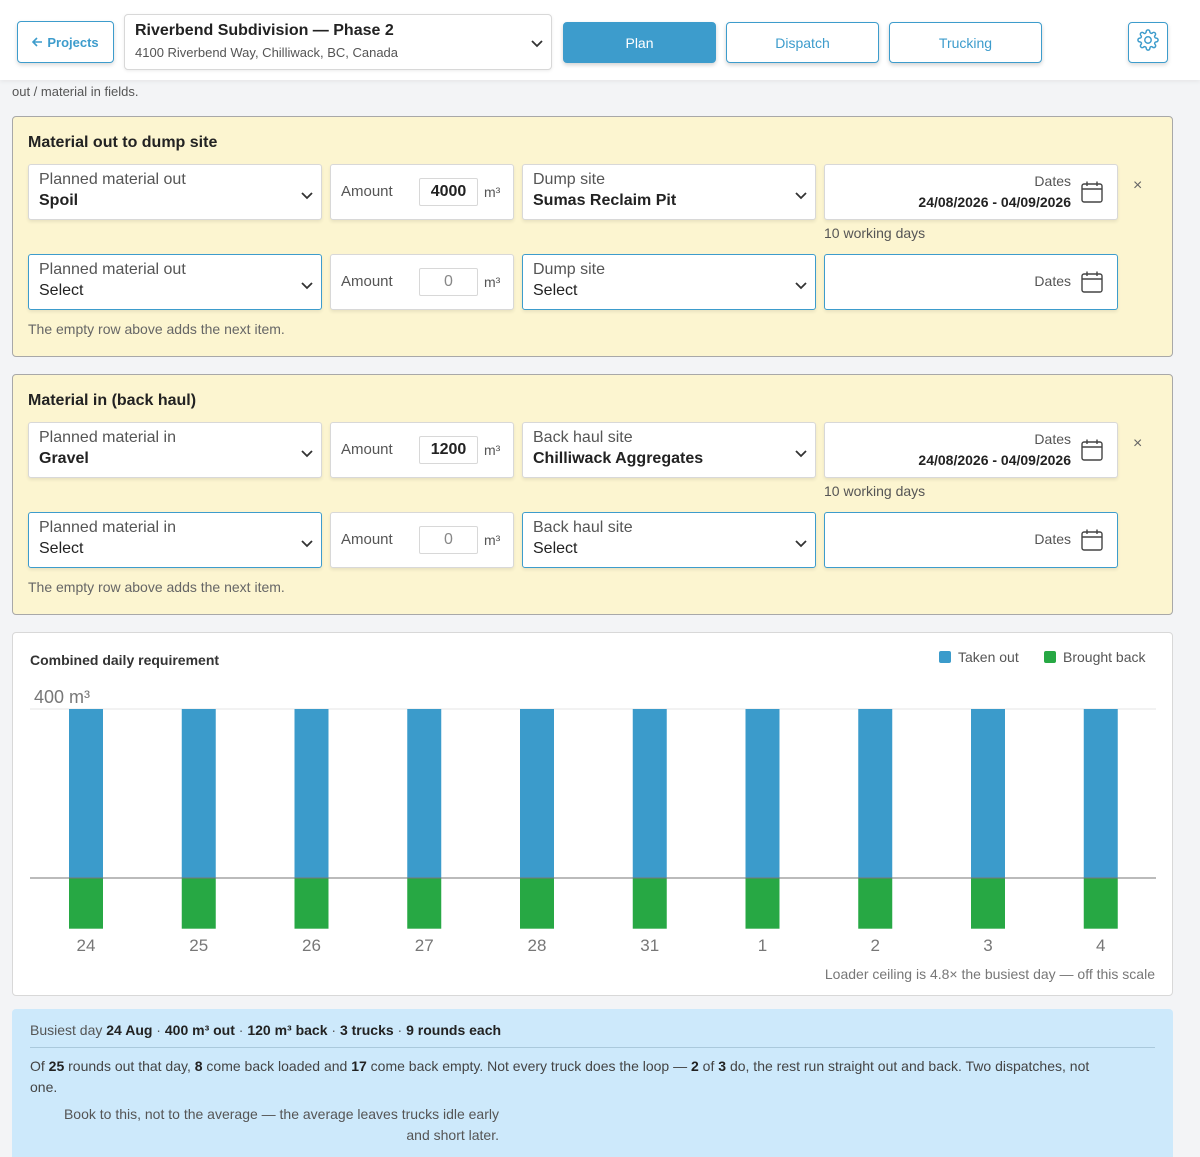 The height and width of the screenshot is (1157, 1200). I want to click on empty-row-hint: The empty row above adds the next item., so click(156, 587).